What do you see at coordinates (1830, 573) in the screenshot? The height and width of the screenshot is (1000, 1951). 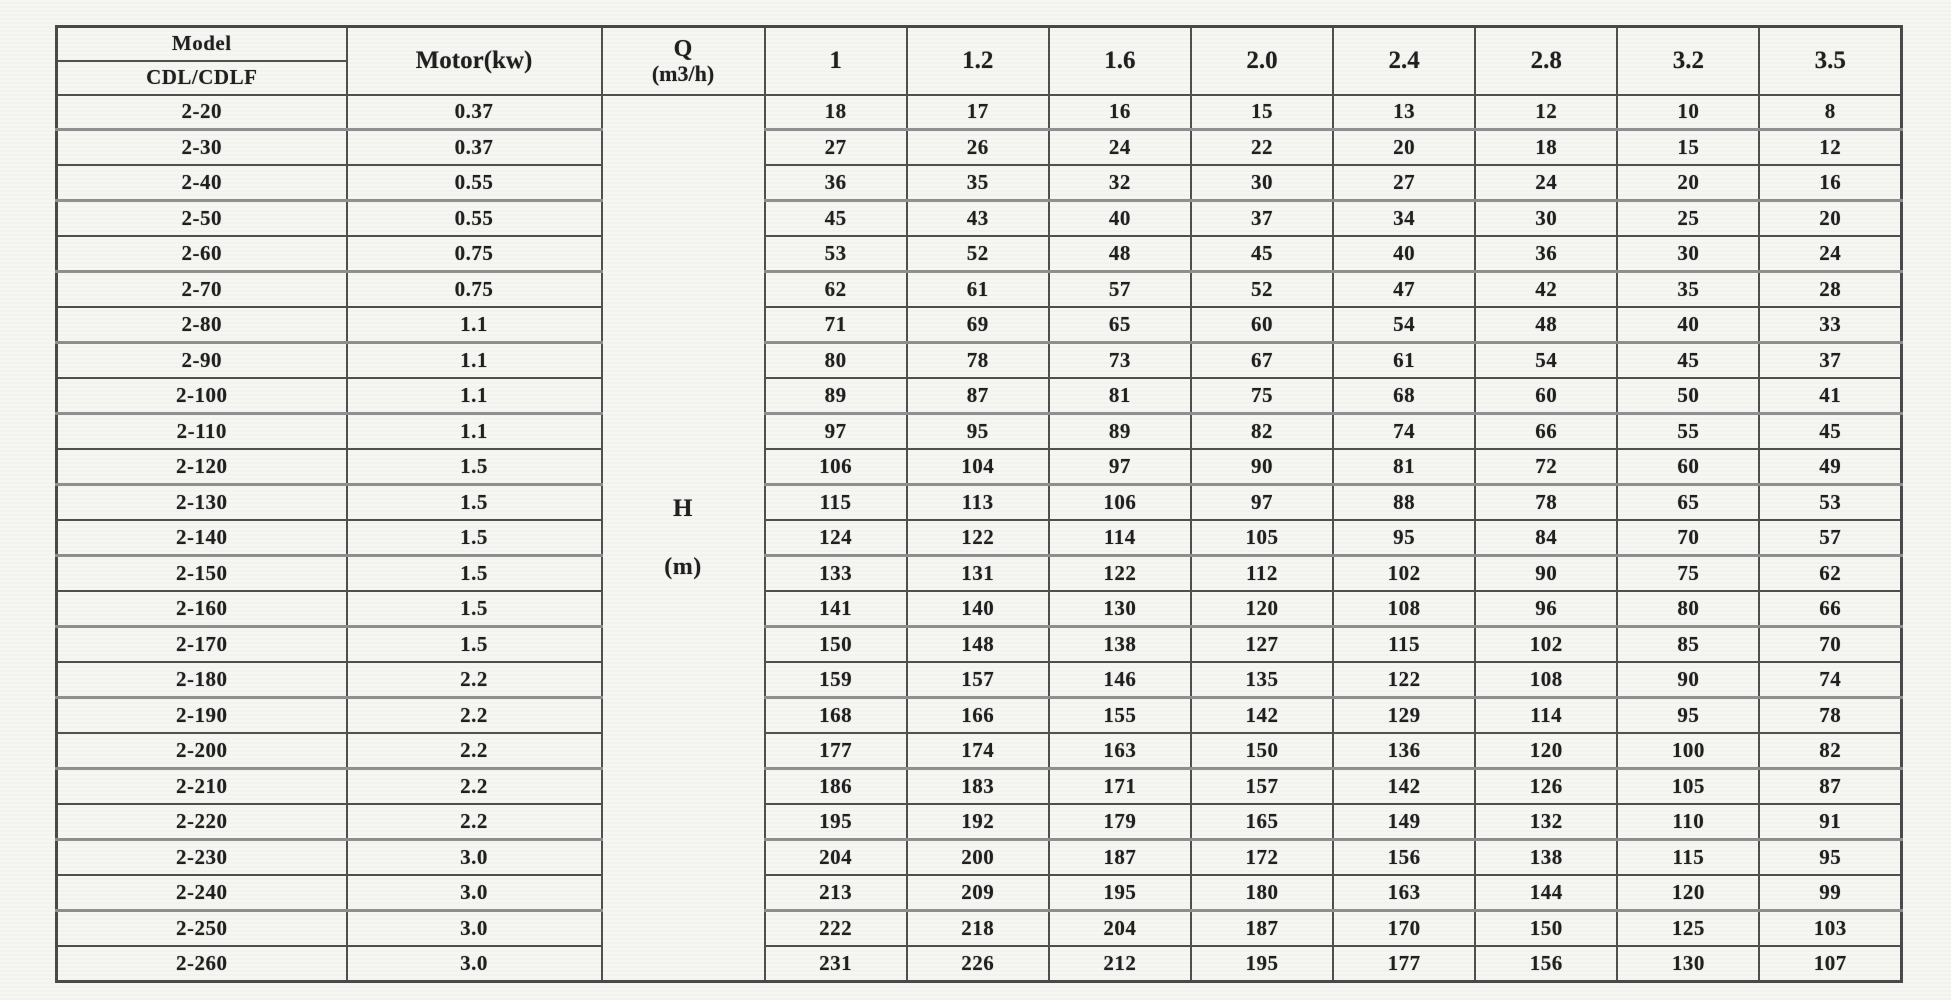 I see `head-value-cell: 62` at bounding box center [1830, 573].